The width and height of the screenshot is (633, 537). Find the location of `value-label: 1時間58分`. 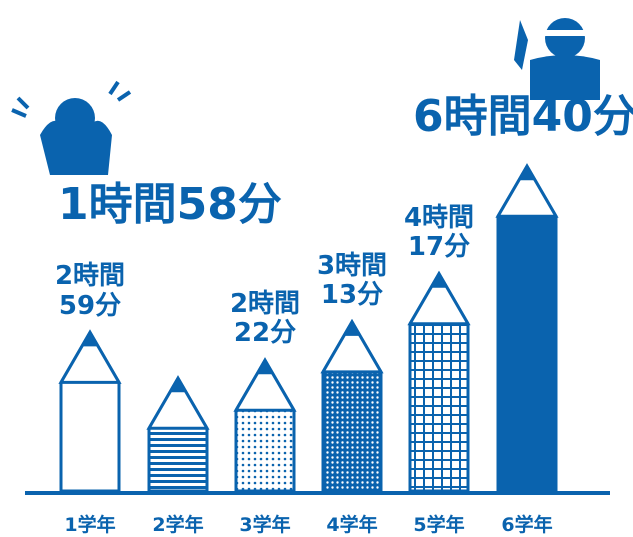

value-label: 1時間58分 is located at coordinates (170, 204).